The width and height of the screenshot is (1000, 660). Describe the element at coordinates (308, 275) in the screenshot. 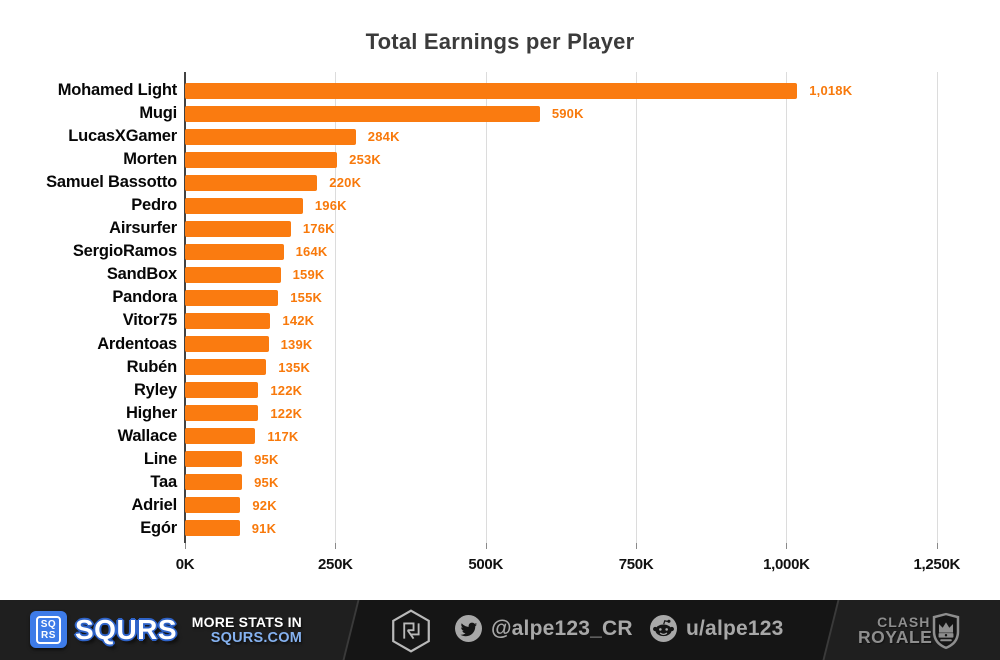

I see `bar-value-label: 159K` at that location.